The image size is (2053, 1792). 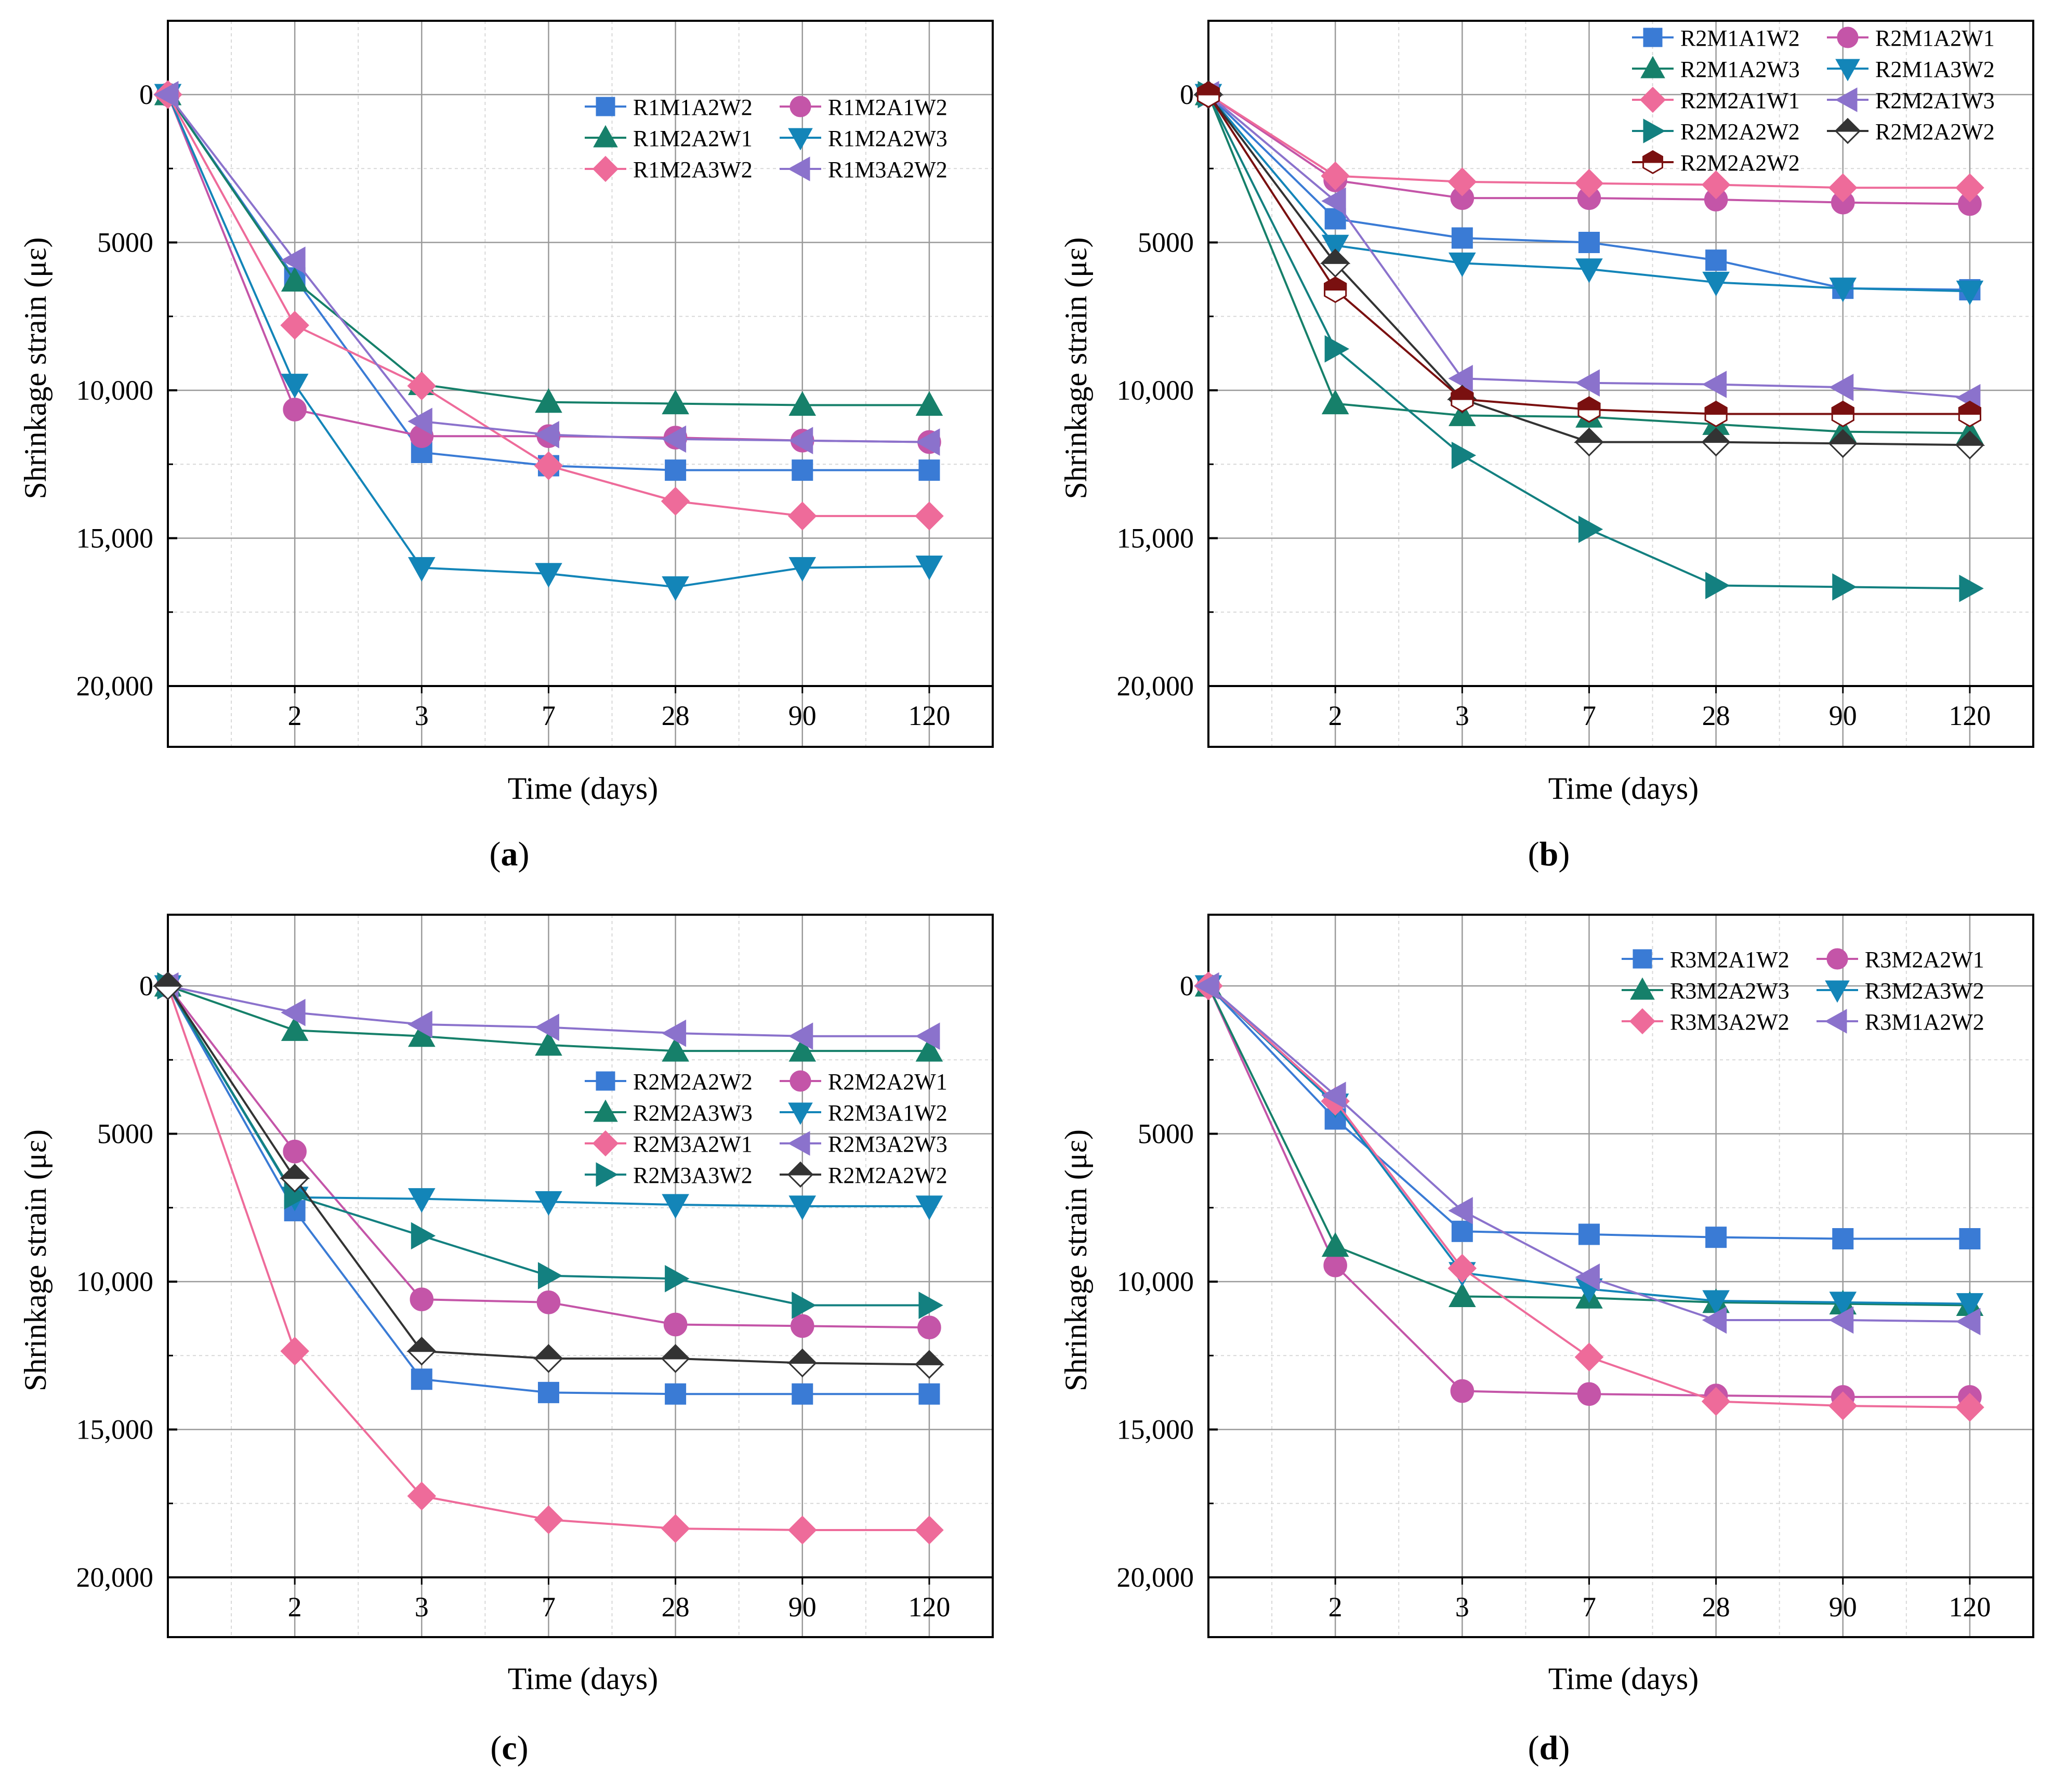 I want to click on legend-label: R3M2A2W1, so click(x=1925, y=959).